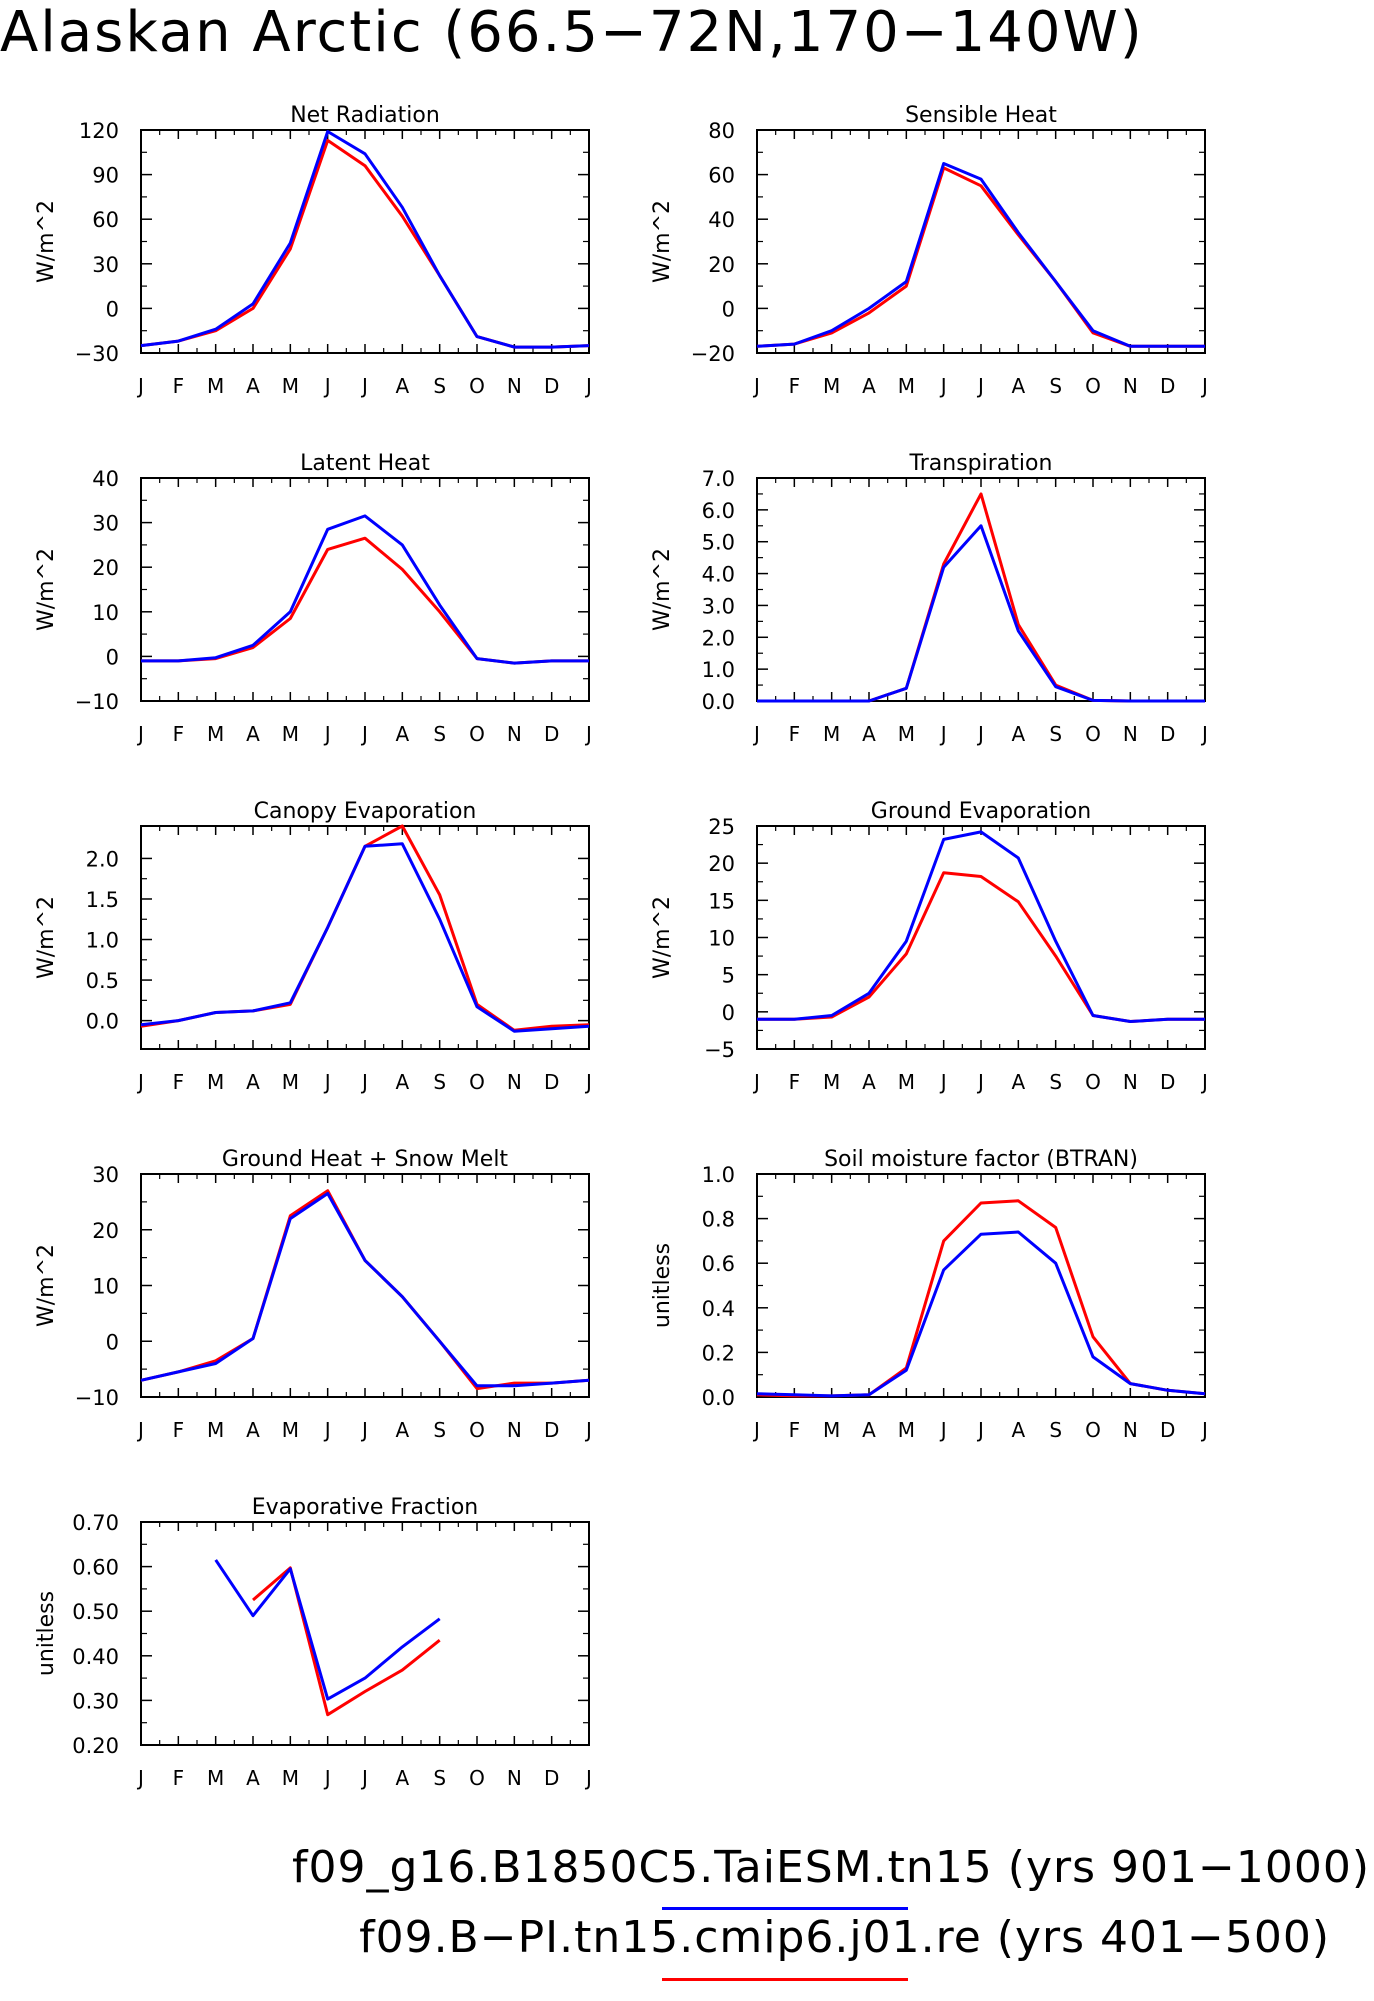 The height and width of the screenshot is (2001, 1374). Describe the element at coordinates (718, 543) in the screenshot. I see `y-tick-label: 5.0` at that location.